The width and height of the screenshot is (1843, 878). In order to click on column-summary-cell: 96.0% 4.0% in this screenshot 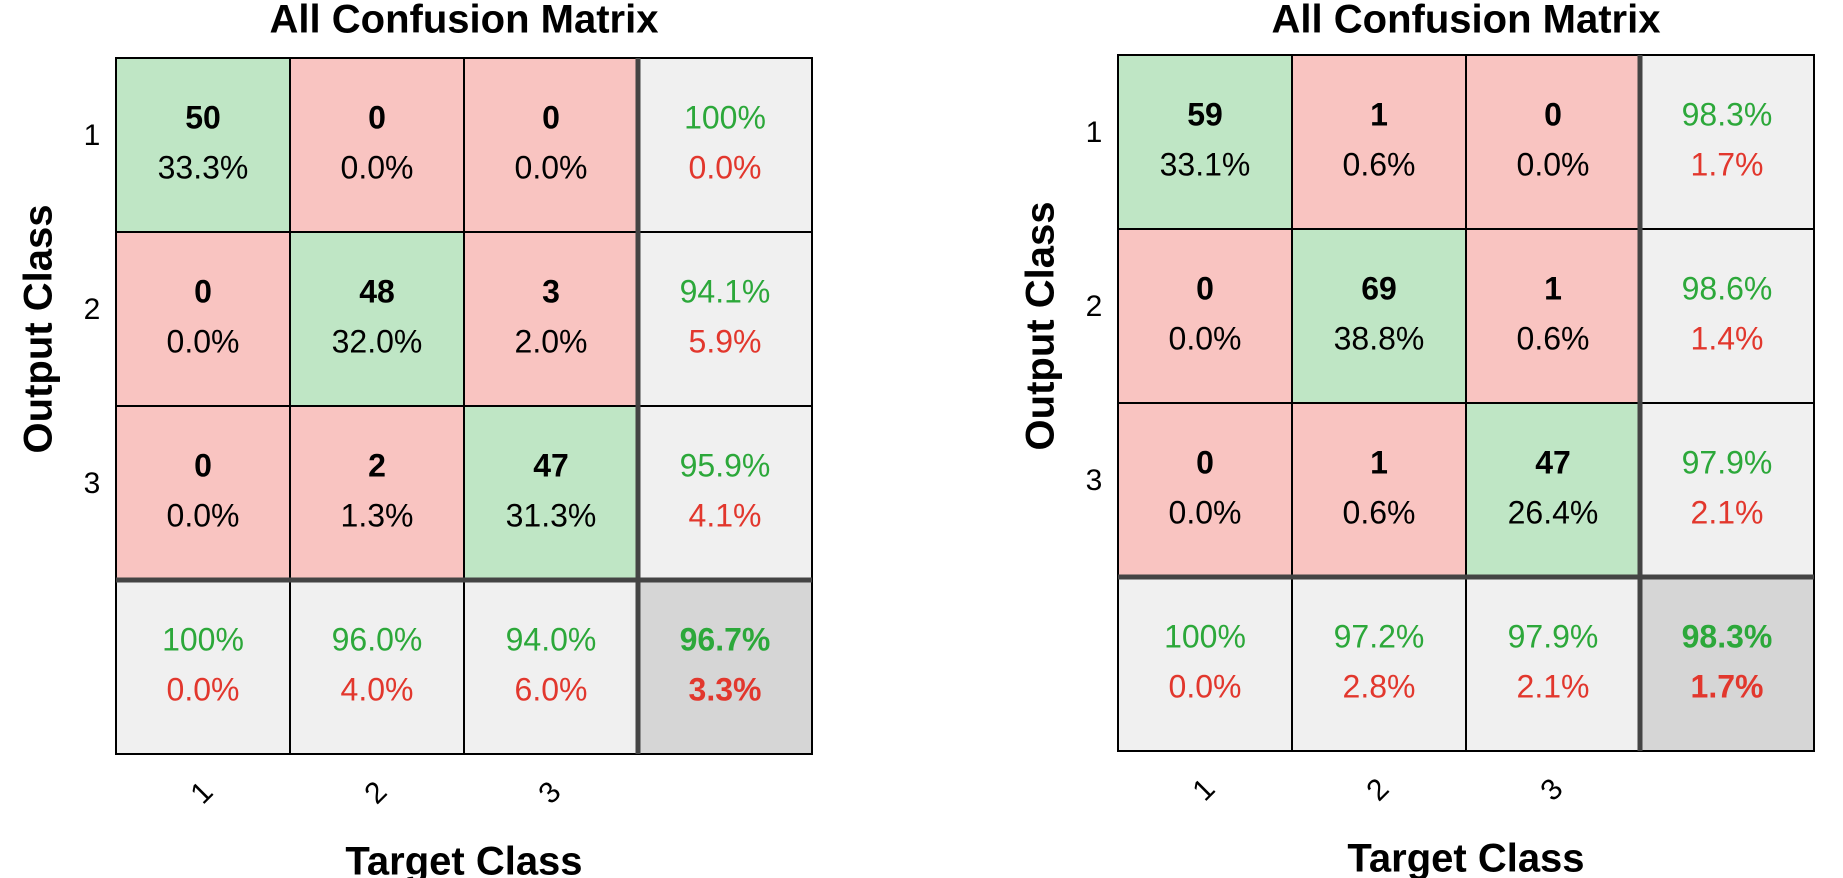, I will do `click(377, 667)`.